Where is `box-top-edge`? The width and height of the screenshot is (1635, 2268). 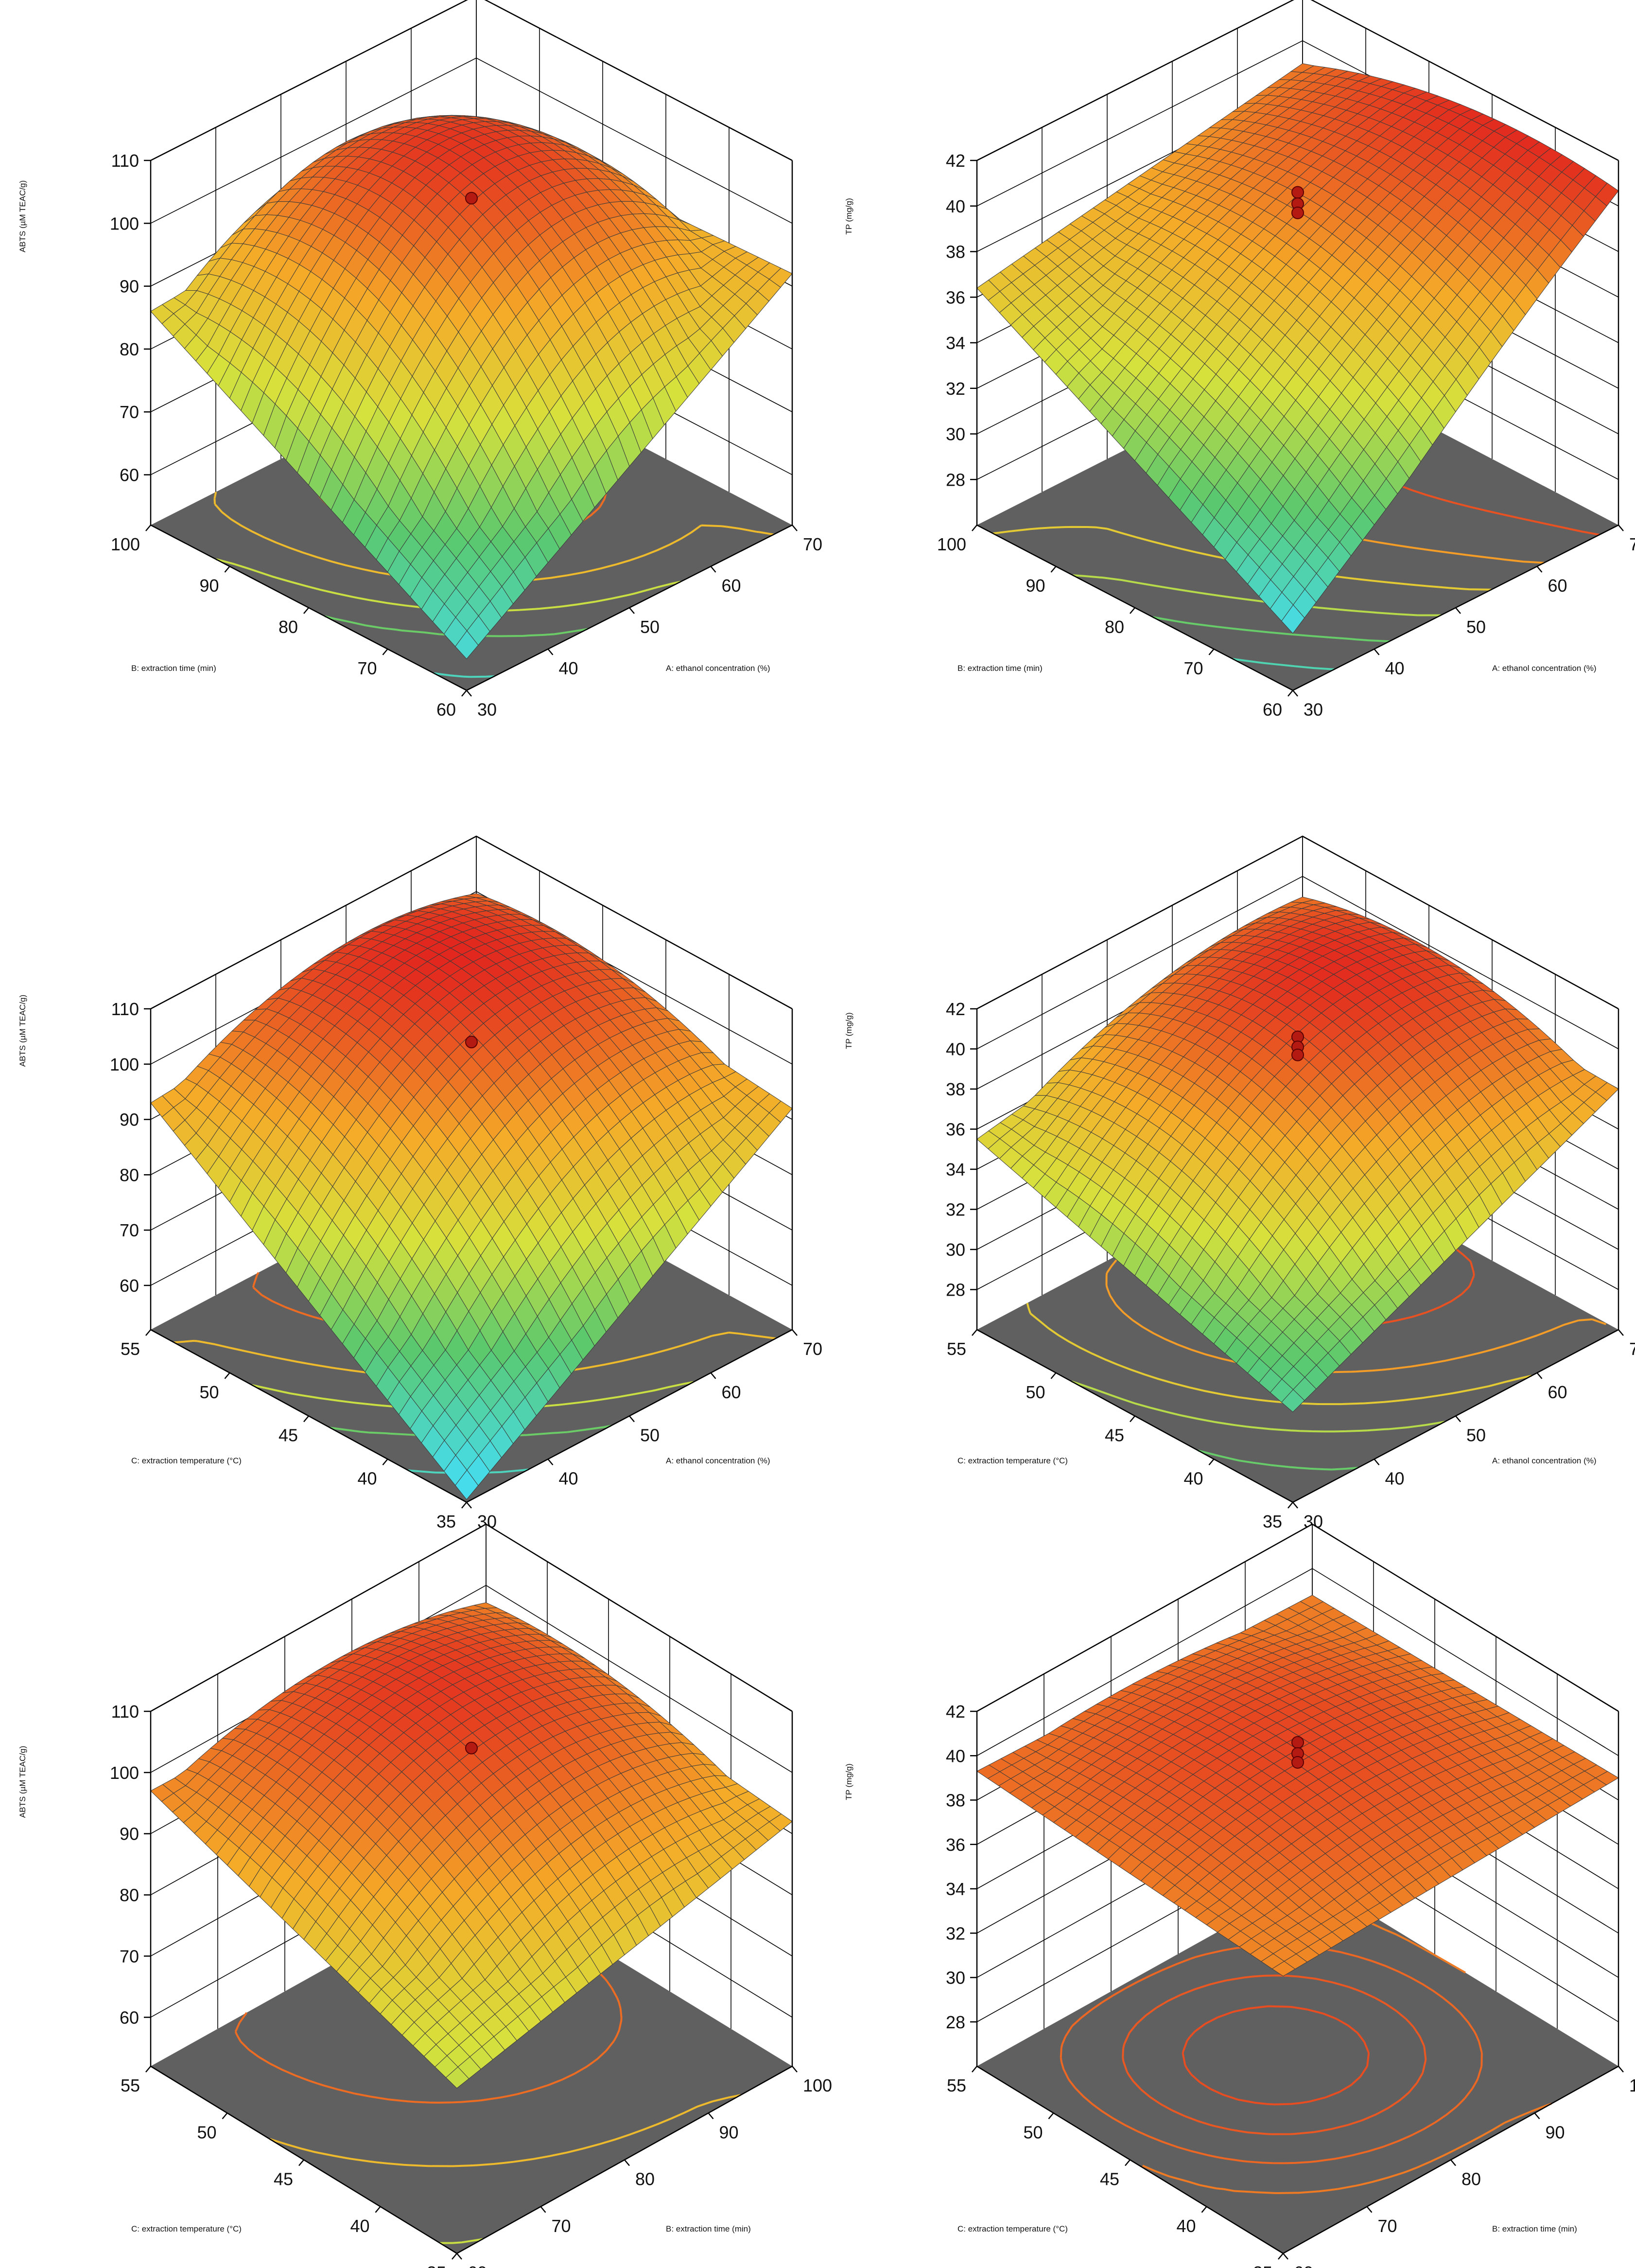 box-top-edge is located at coordinates (1297, 80).